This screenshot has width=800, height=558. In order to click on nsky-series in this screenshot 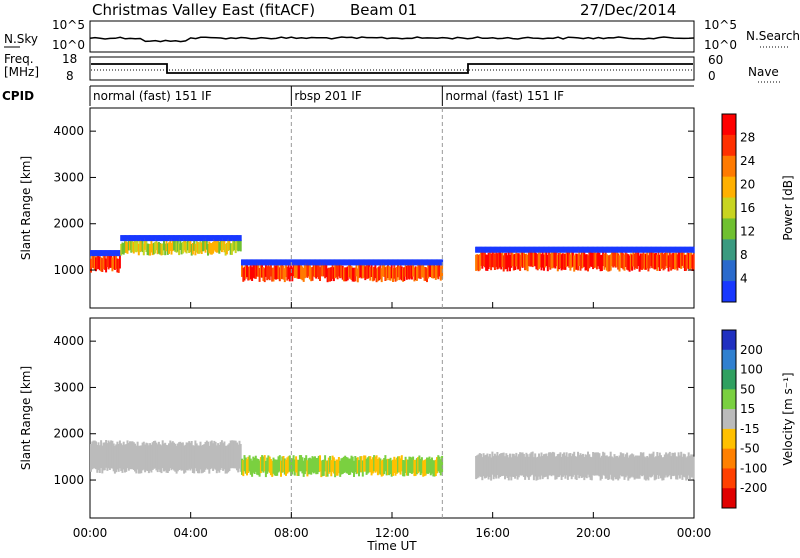, I will do `click(392, 39)`.